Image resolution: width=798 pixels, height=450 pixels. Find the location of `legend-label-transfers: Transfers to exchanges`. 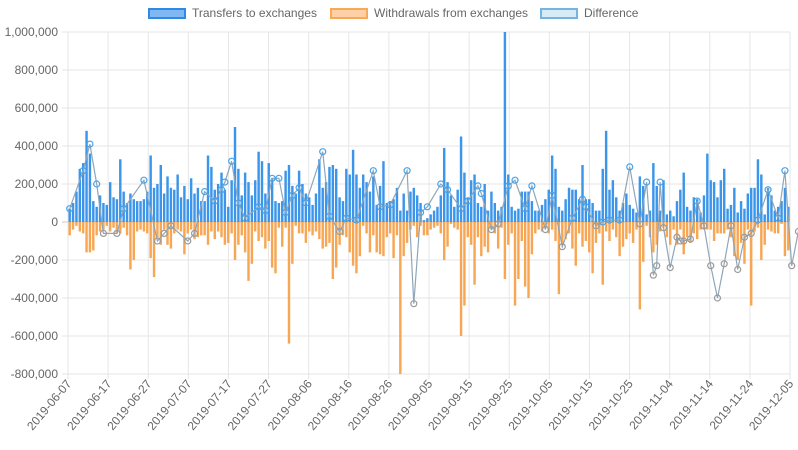

legend-label-transfers: Transfers to exchanges is located at coordinates (254, 13).